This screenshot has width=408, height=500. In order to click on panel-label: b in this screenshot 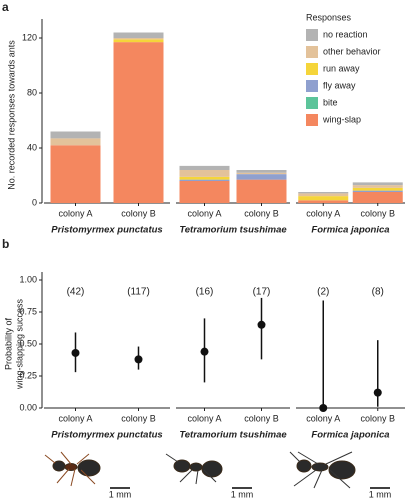, I will do `click(5, 244)`.